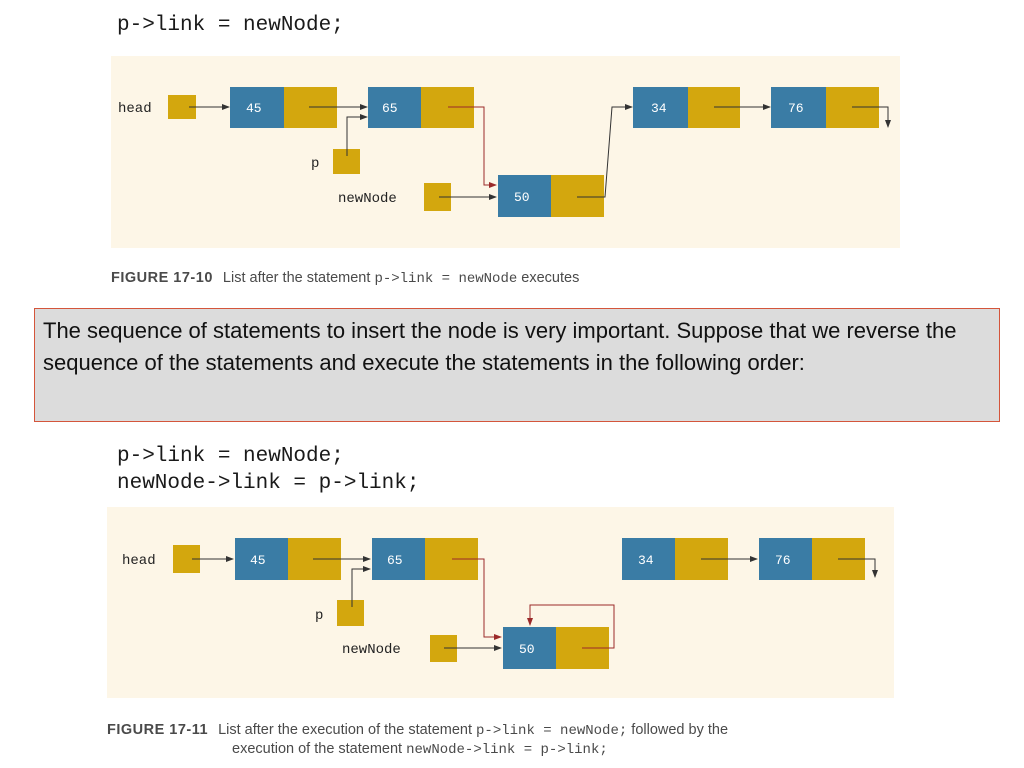  What do you see at coordinates (577, 196) in the screenshot?
I see `node-link-box` at bounding box center [577, 196].